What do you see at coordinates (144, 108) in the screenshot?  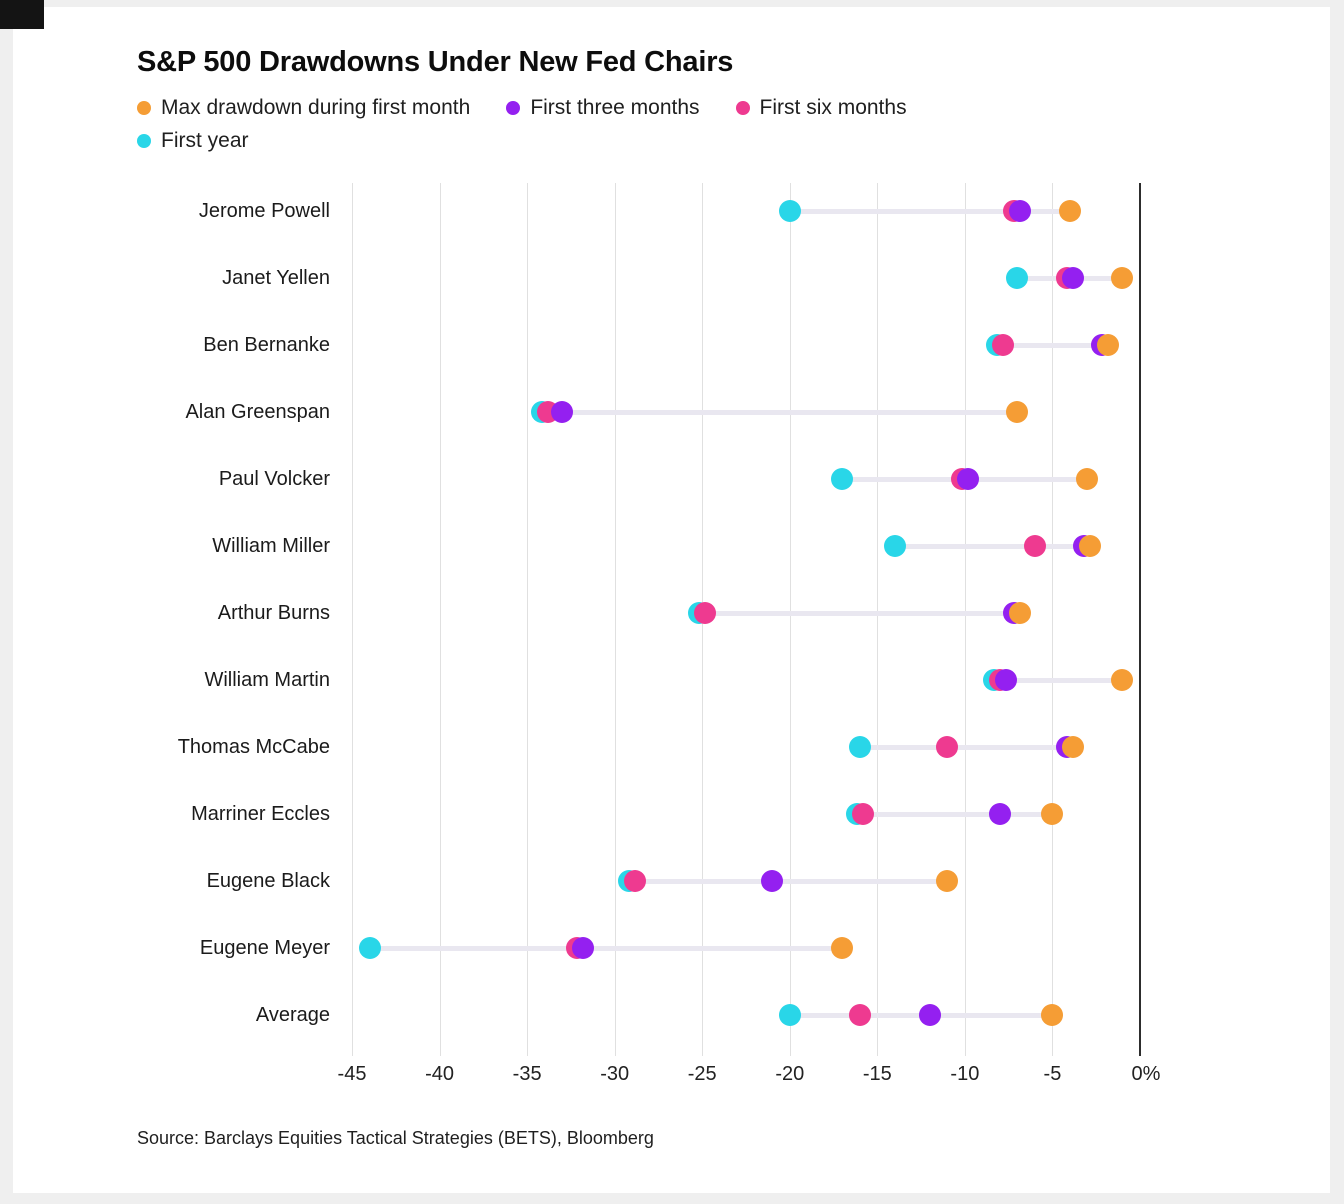 I see `legend-dot-first_month-icon` at bounding box center [144, 108].